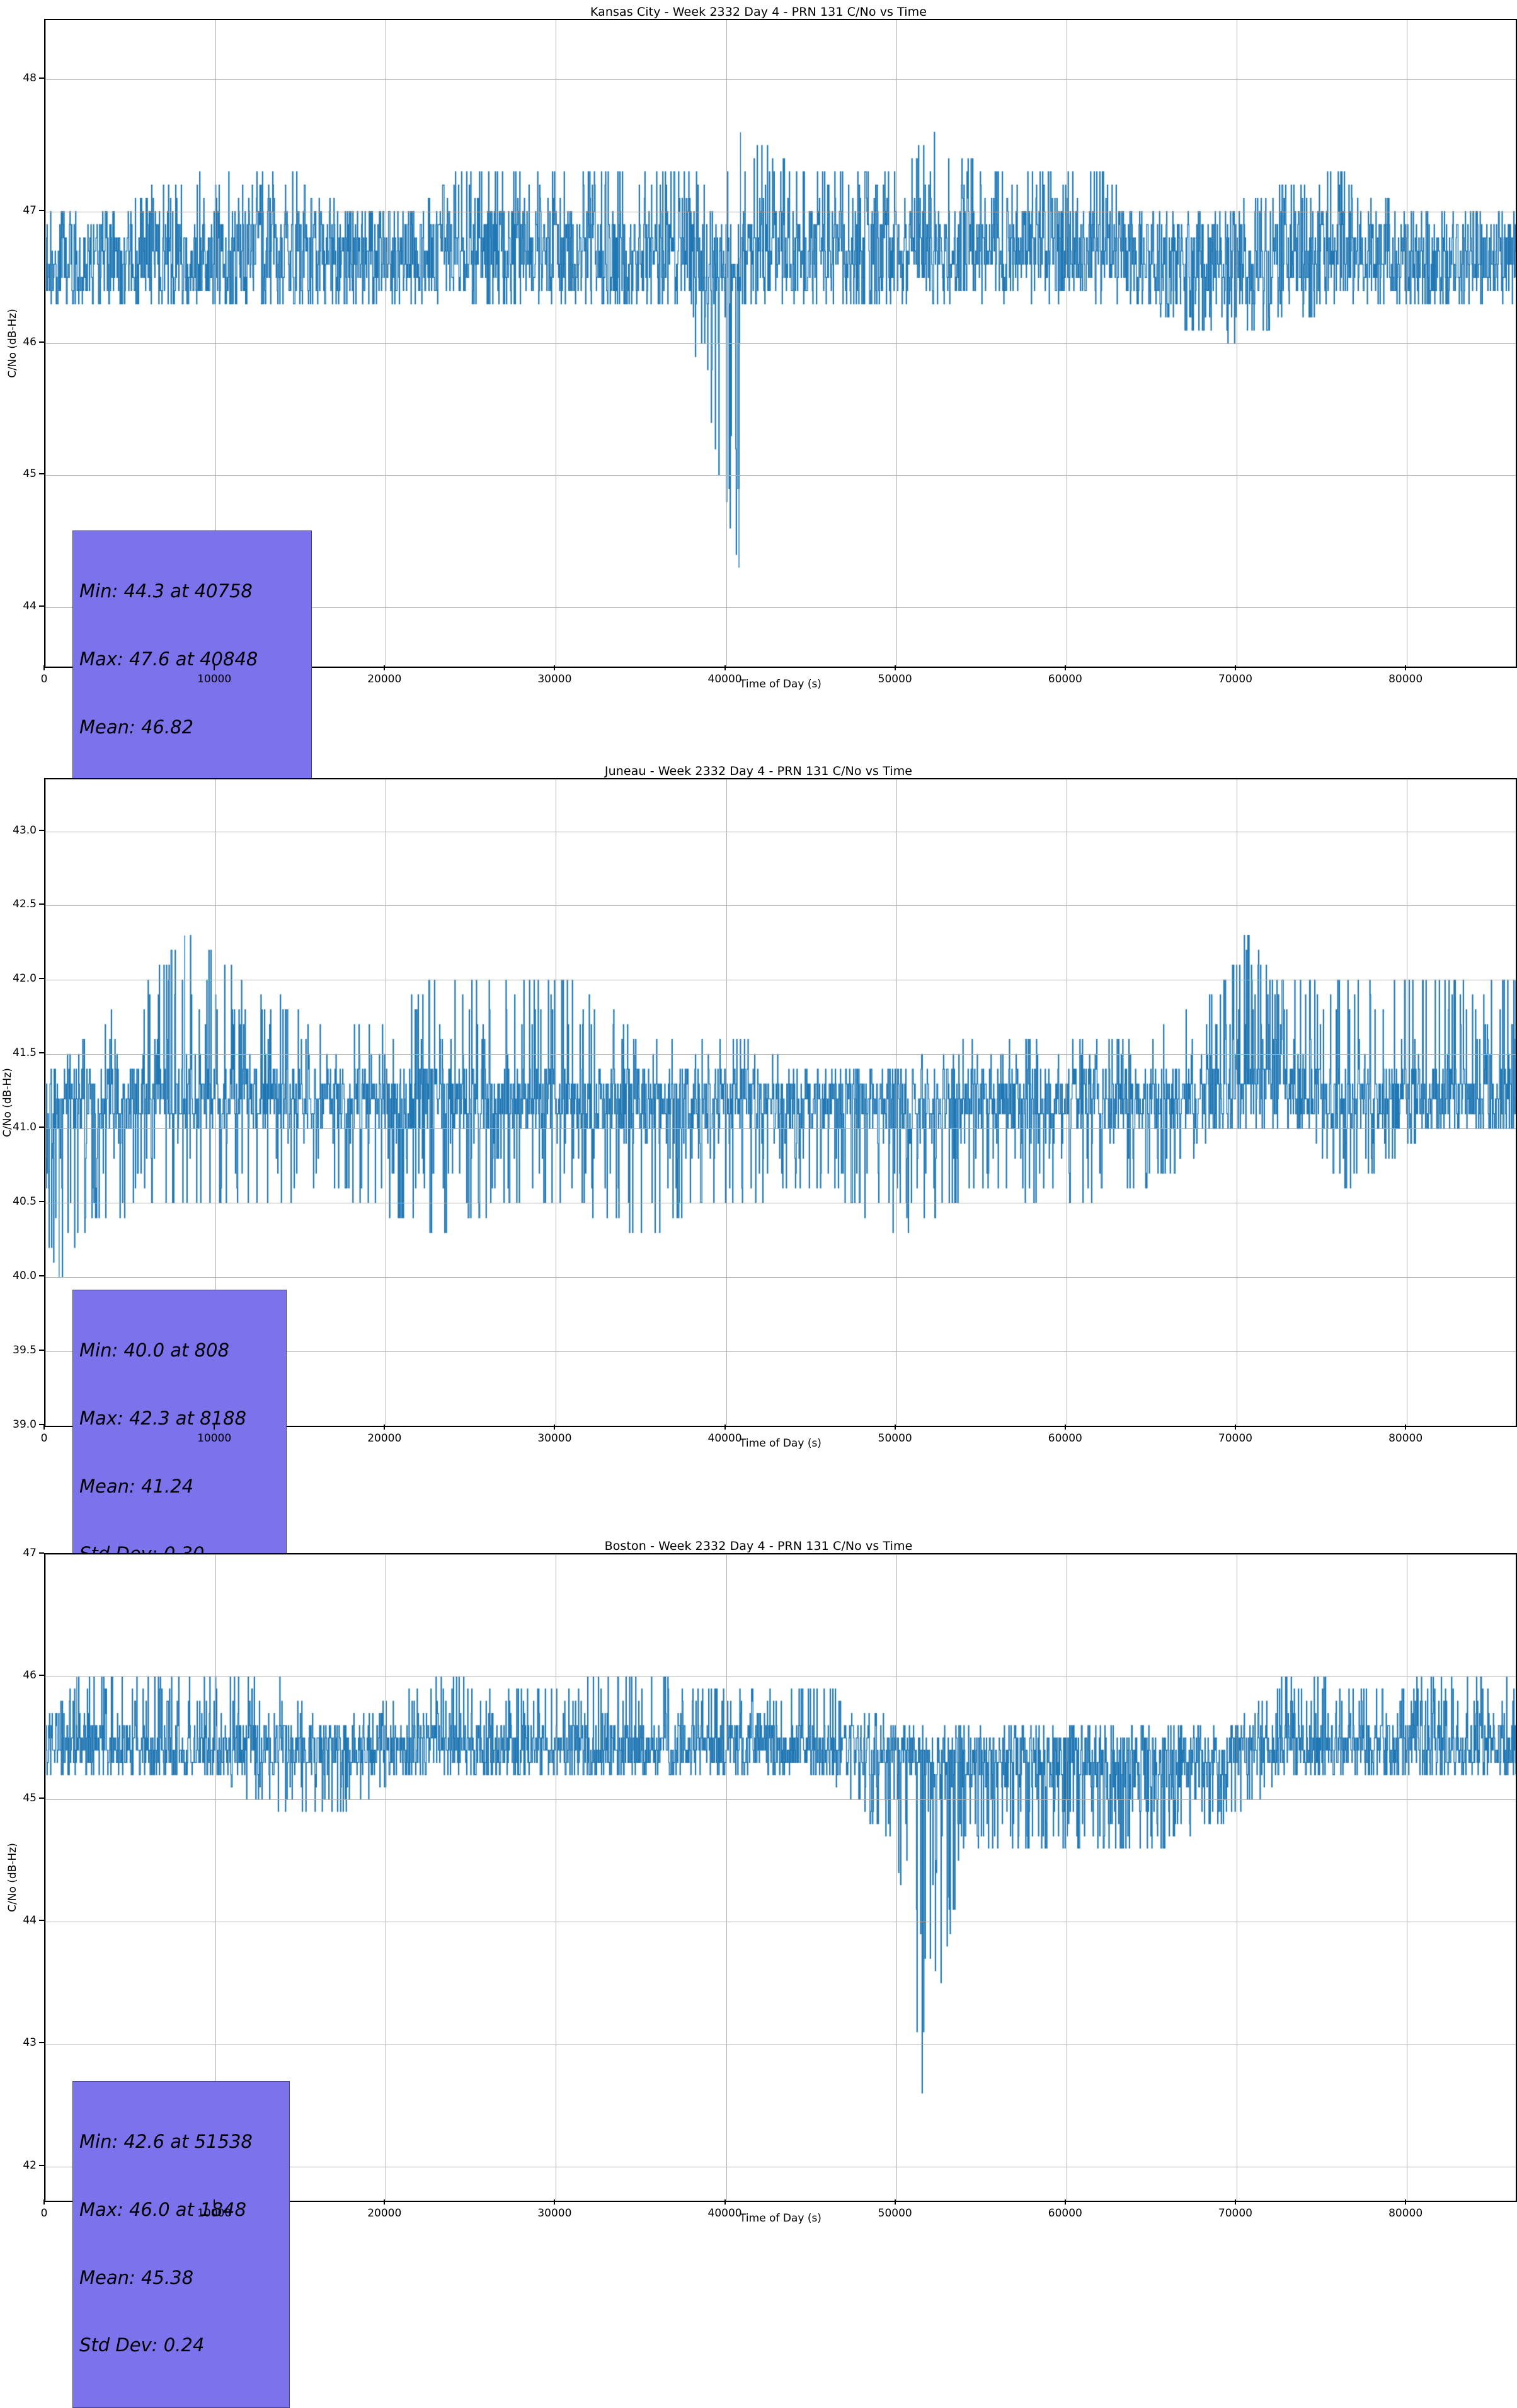 This screenshot has width=1517, height=2408. Describe the element at coordinates (25, 1424) in the screenshot. I see `y-tick-label: 39.0` at that location.